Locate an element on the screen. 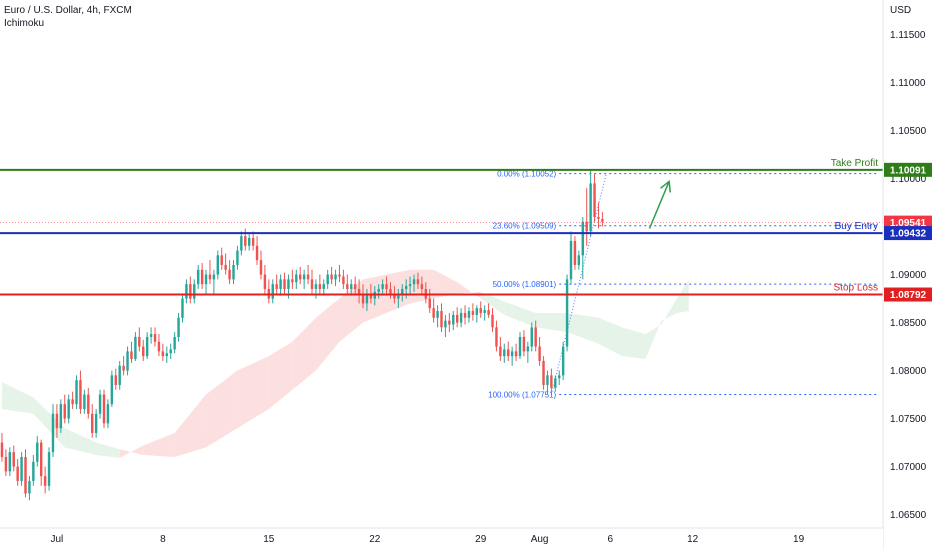 The image size is (932, 550). price-tick-label: 1.07000 is located at coordinates (908, 467).